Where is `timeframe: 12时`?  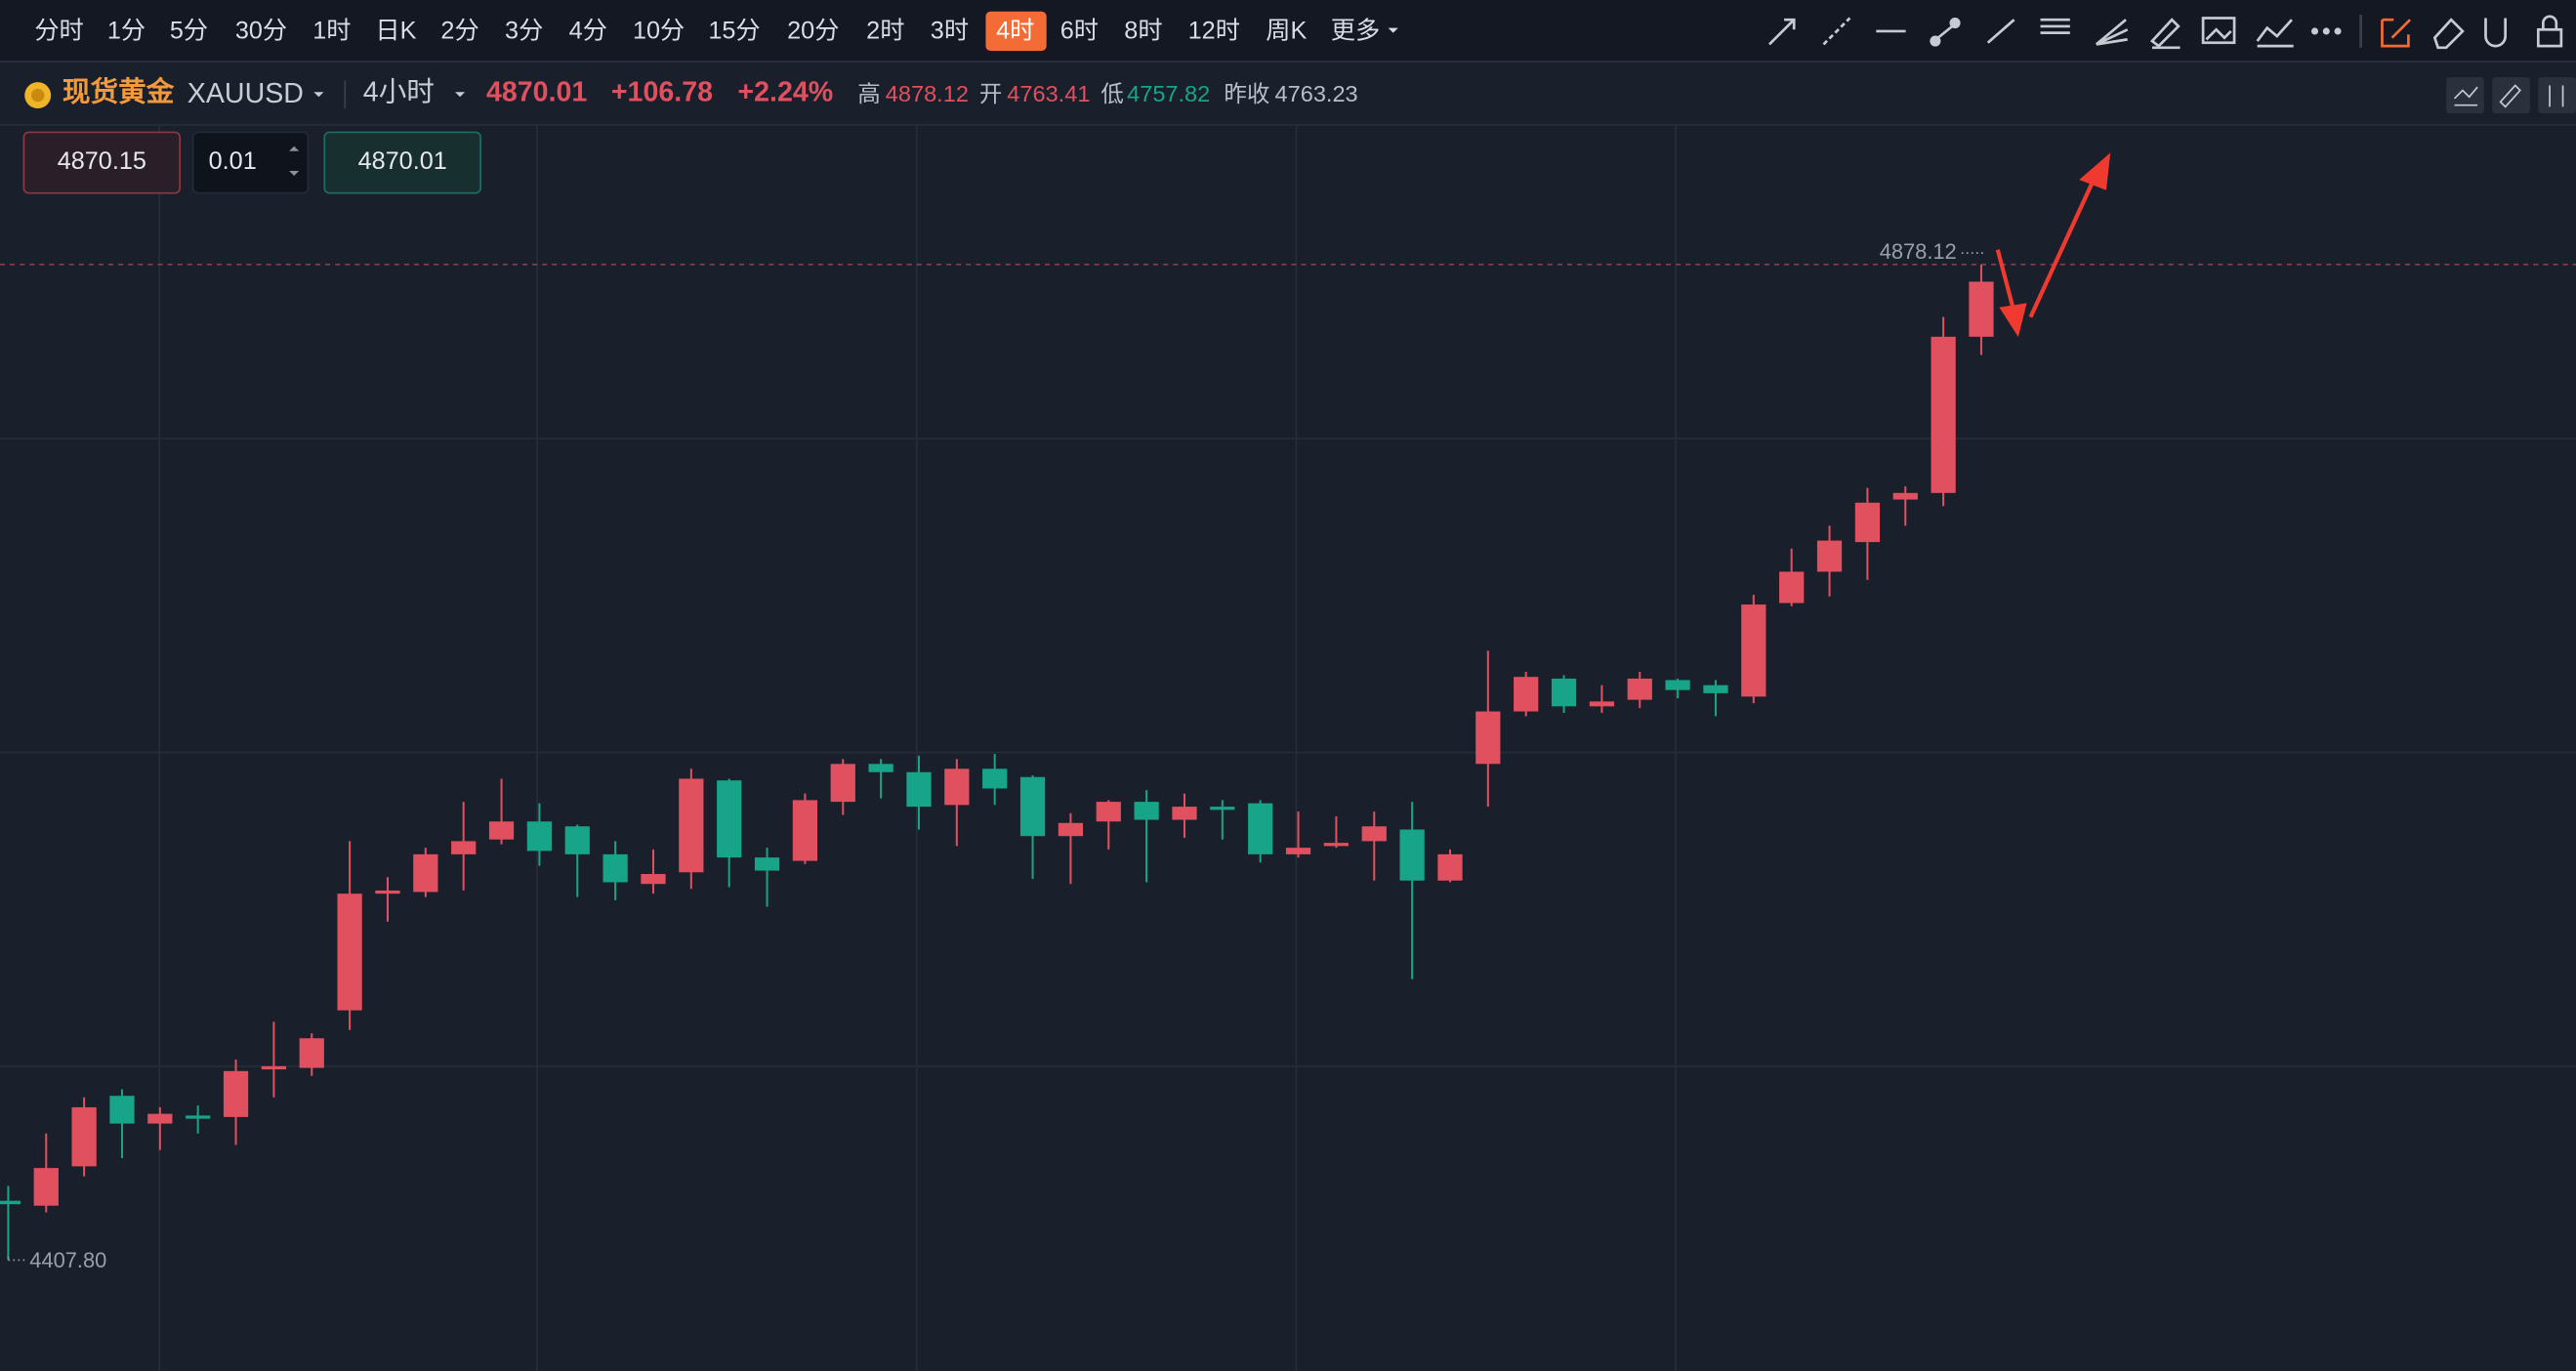
timeframe: 12时 is located at coordinates (1214, 30).